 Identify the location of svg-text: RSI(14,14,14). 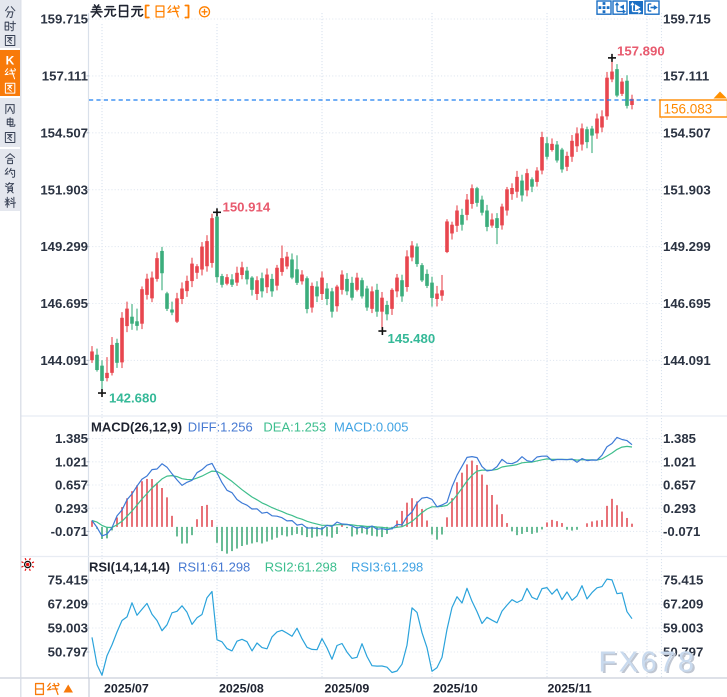
(129, 567).